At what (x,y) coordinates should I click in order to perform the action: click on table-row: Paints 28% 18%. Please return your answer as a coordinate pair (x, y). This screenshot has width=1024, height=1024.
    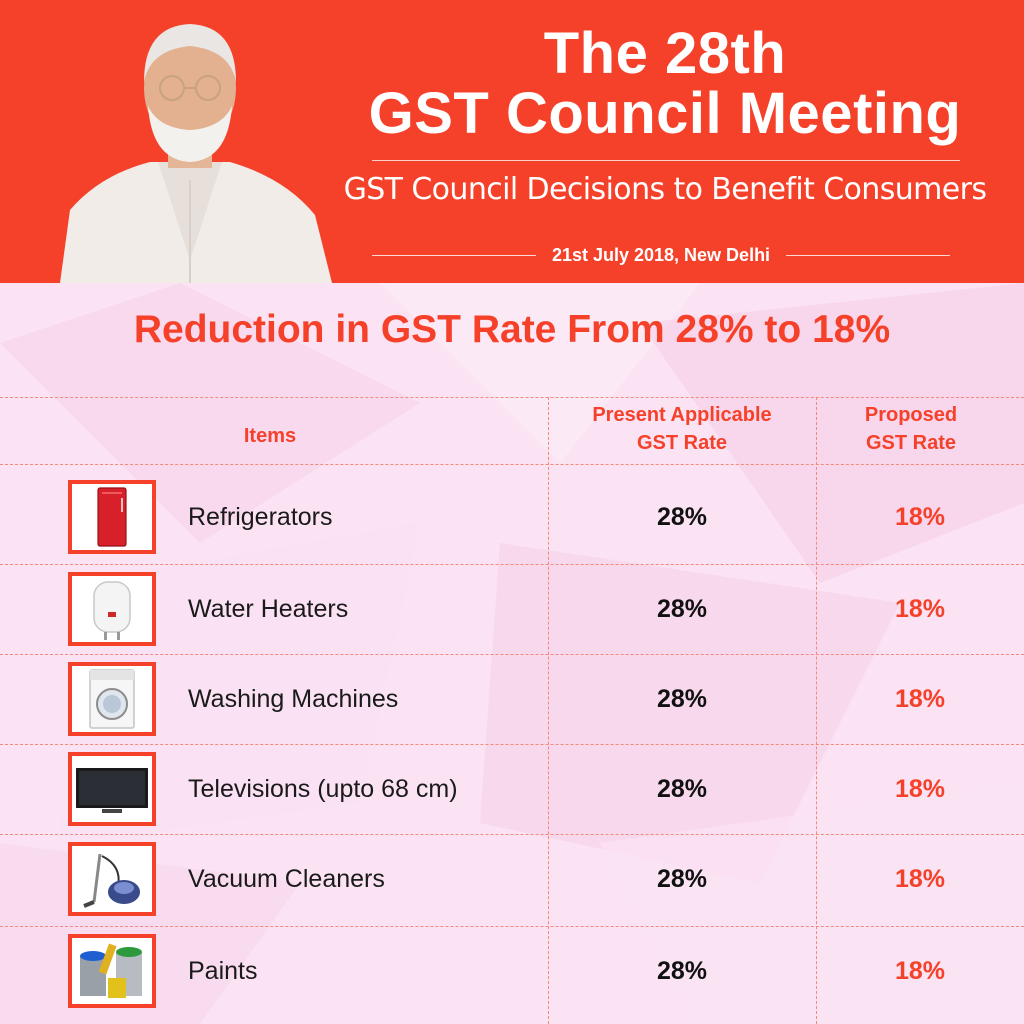
    Looking at the image, I should click on (512, 971).